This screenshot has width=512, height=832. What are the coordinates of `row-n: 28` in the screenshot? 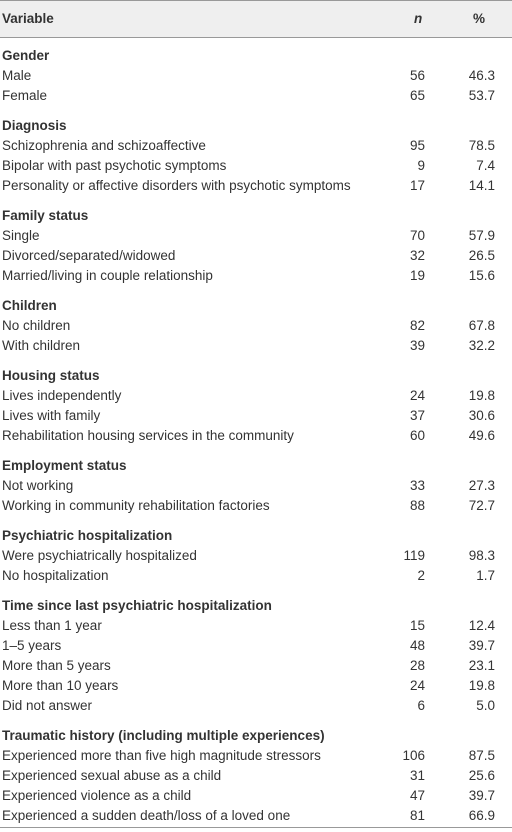 It's located at (417, 665).